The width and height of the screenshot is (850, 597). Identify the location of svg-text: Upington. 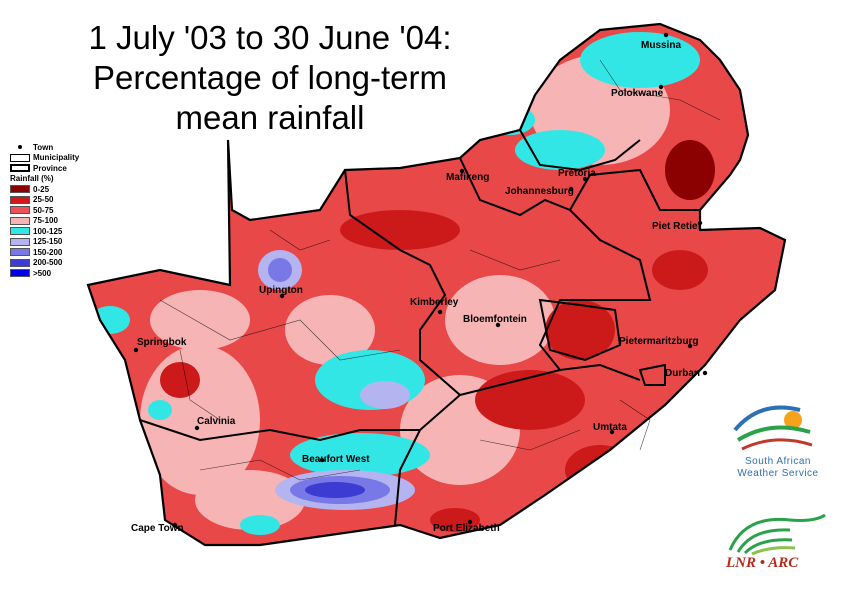
(281, 290).